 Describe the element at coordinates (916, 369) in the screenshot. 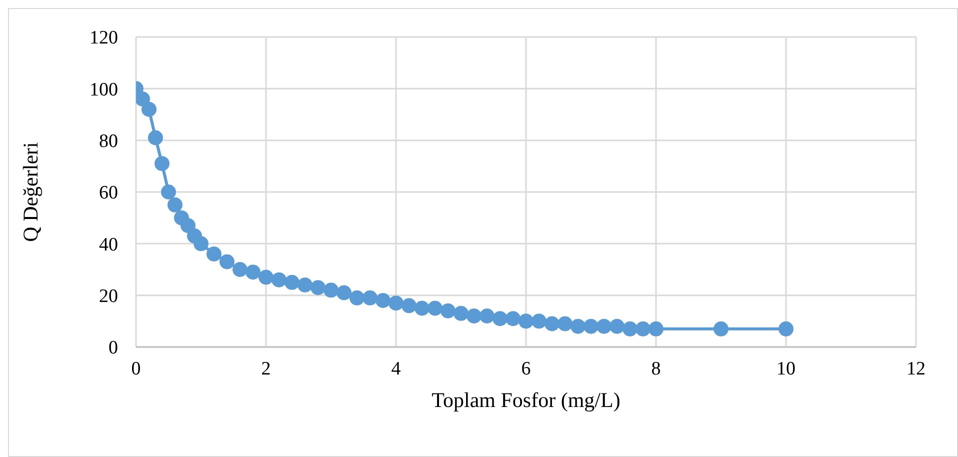

I see `x-tick-label: 12` at that location.